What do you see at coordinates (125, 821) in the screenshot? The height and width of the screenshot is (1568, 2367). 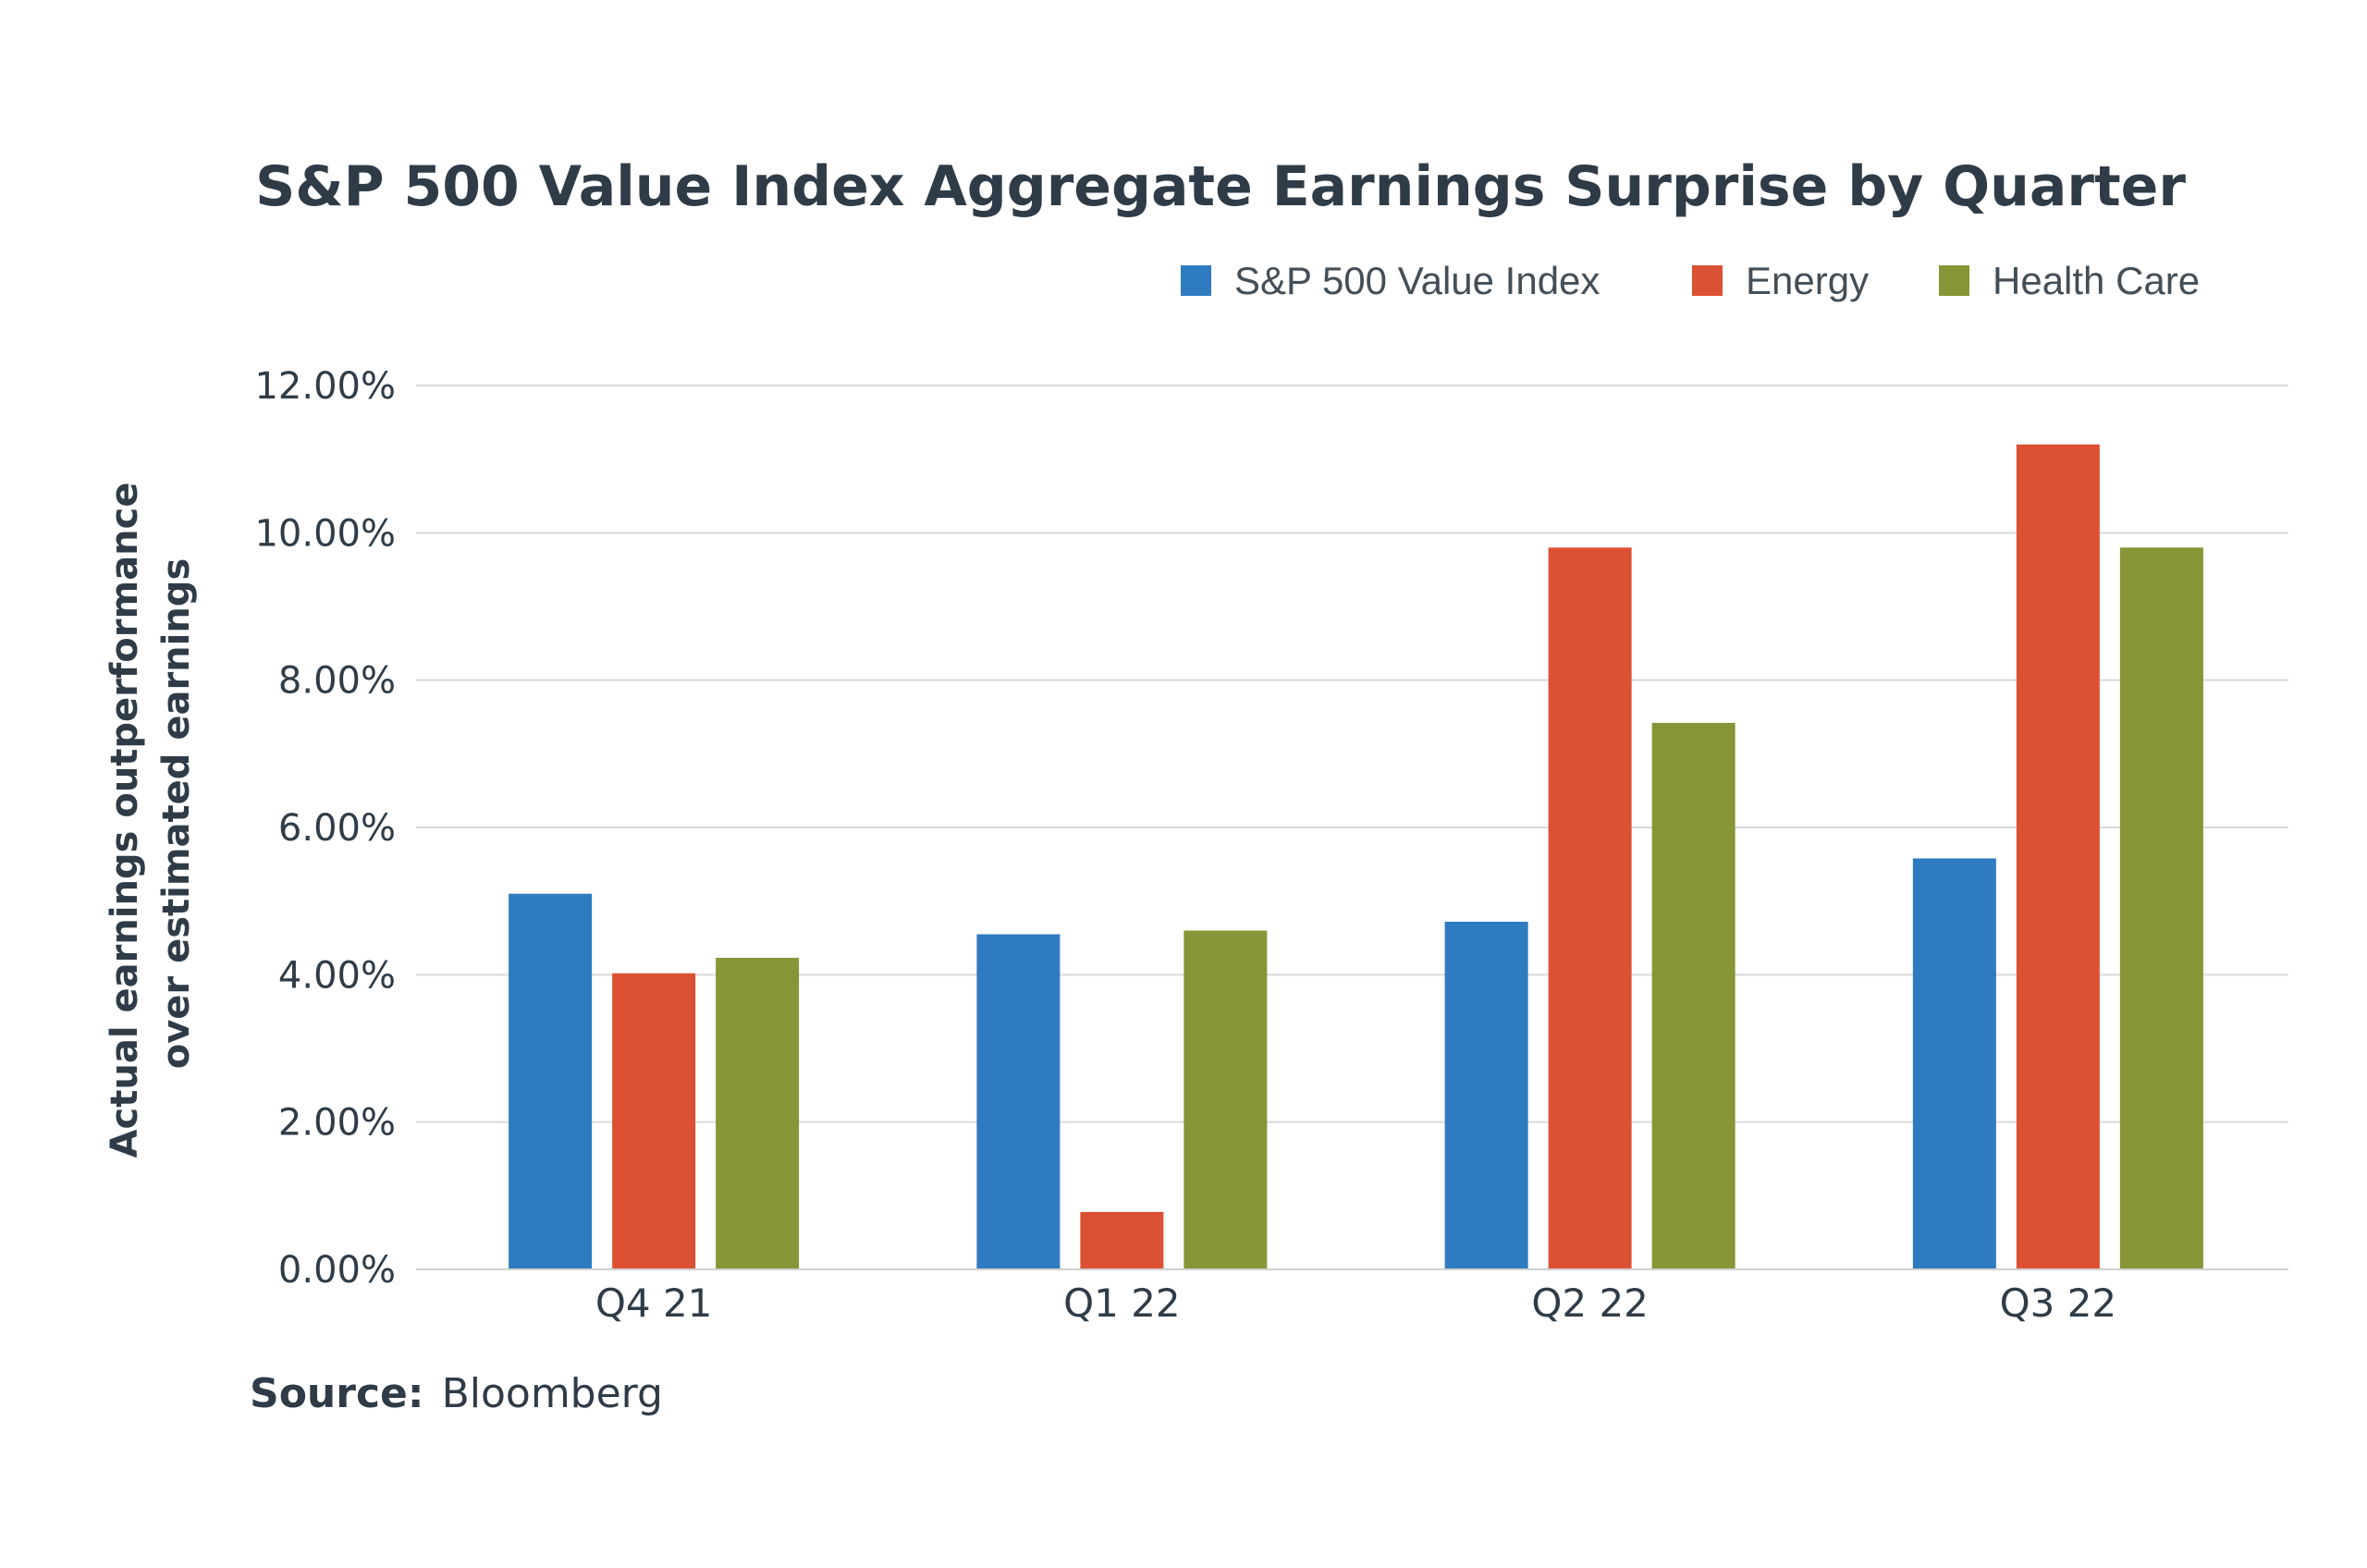 I see `y-axis-label-line-1: Actual earnings outperformance` at bounding box center [125, 821].